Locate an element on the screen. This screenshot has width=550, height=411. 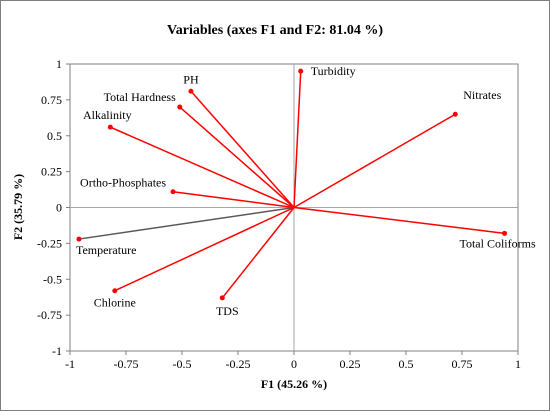
variable-label: Temperature is located at coordinates (106, 250).